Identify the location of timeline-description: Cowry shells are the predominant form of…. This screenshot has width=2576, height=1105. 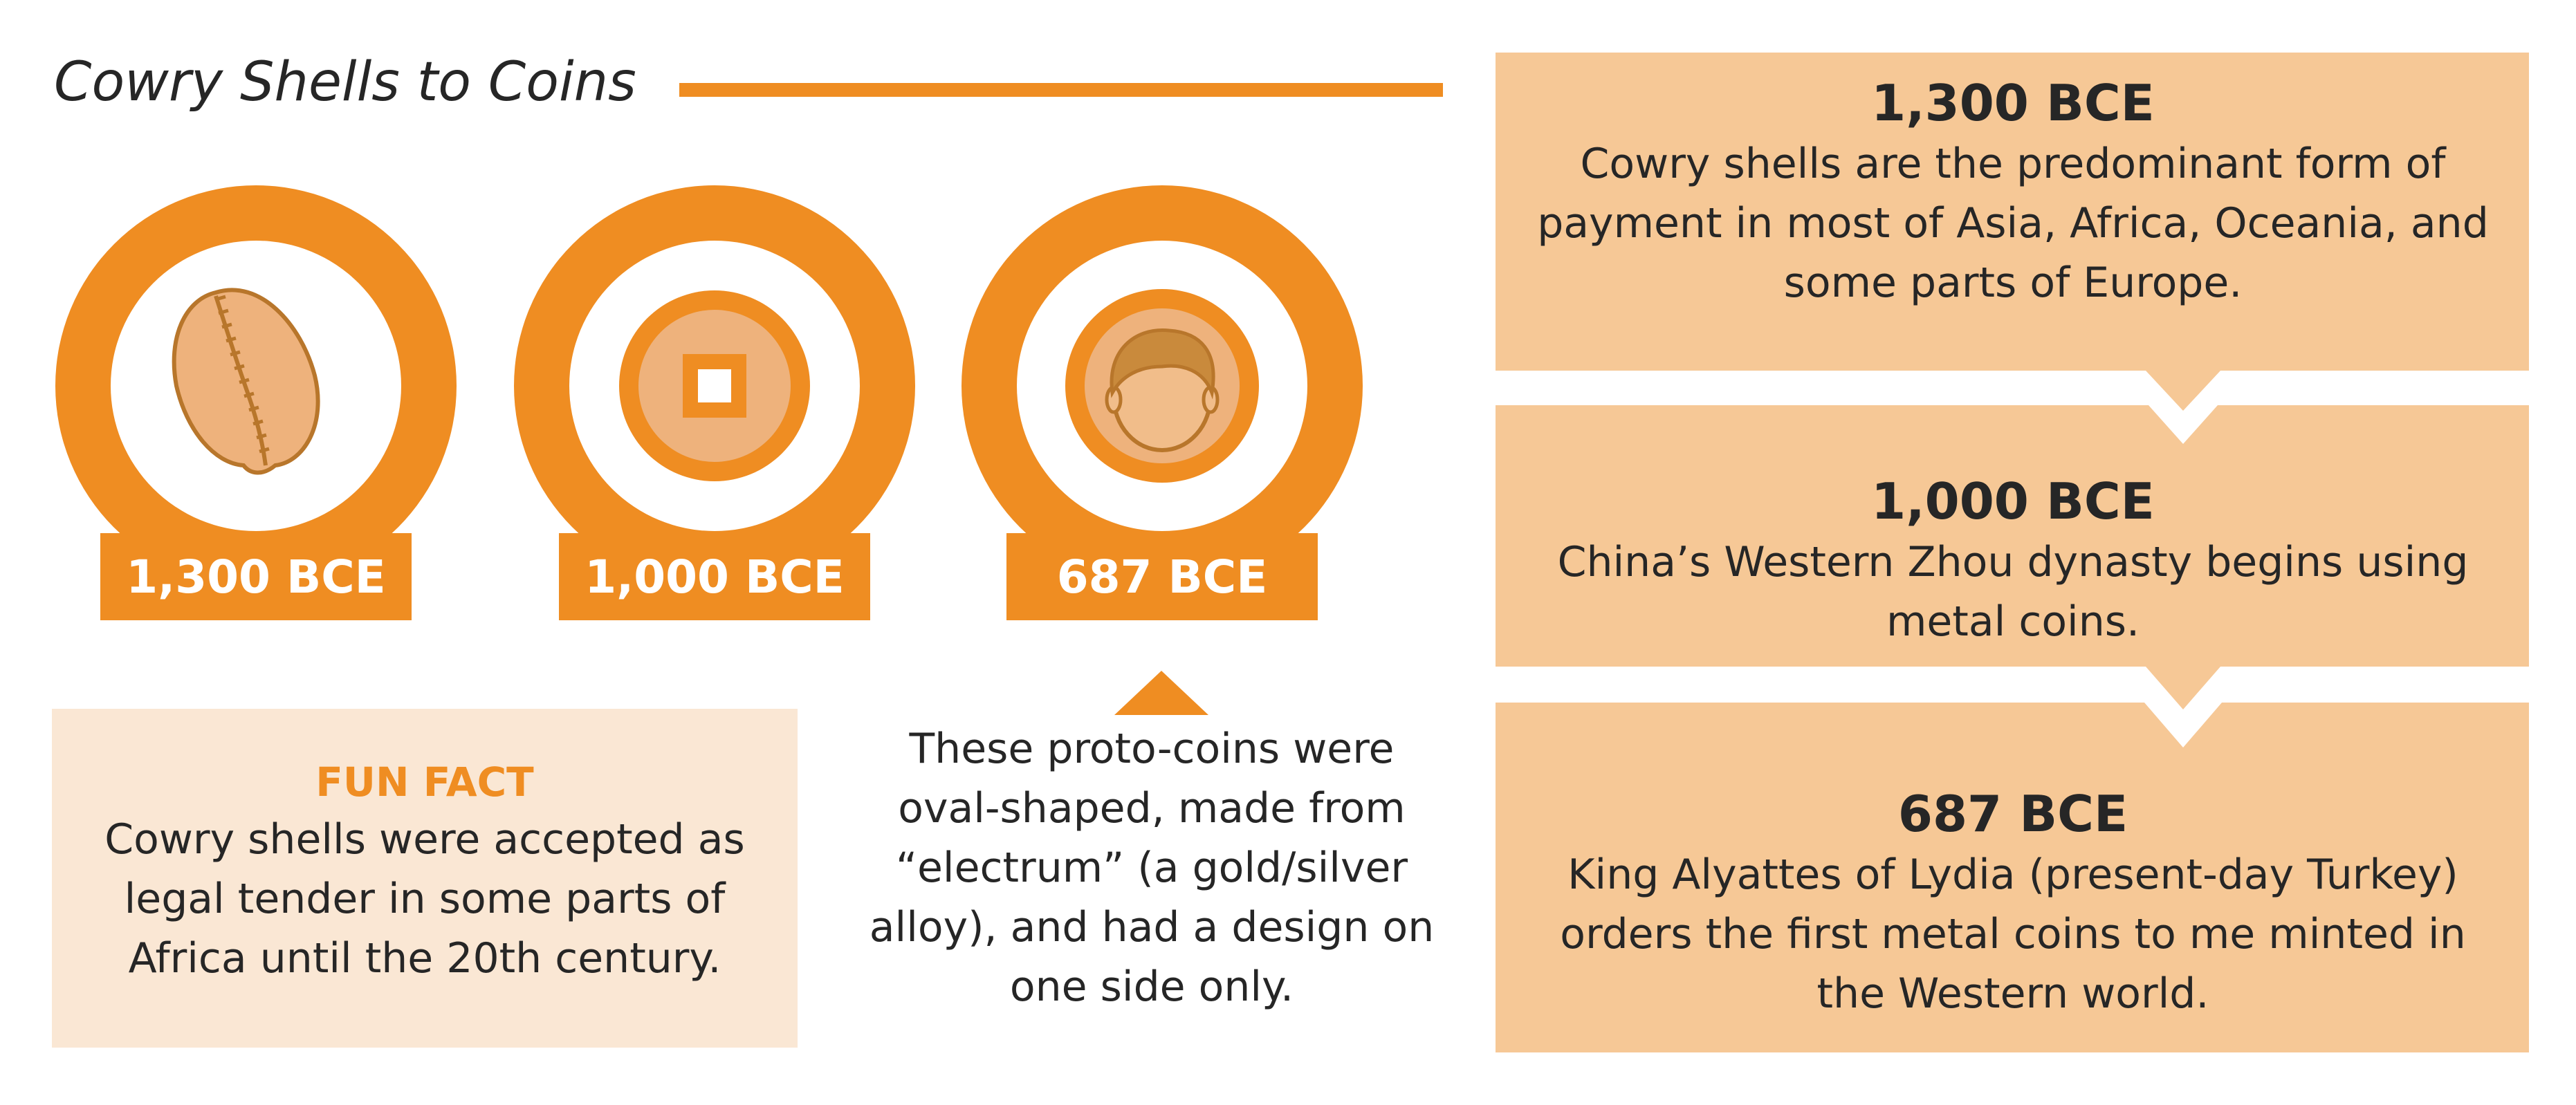
(2013, 223).